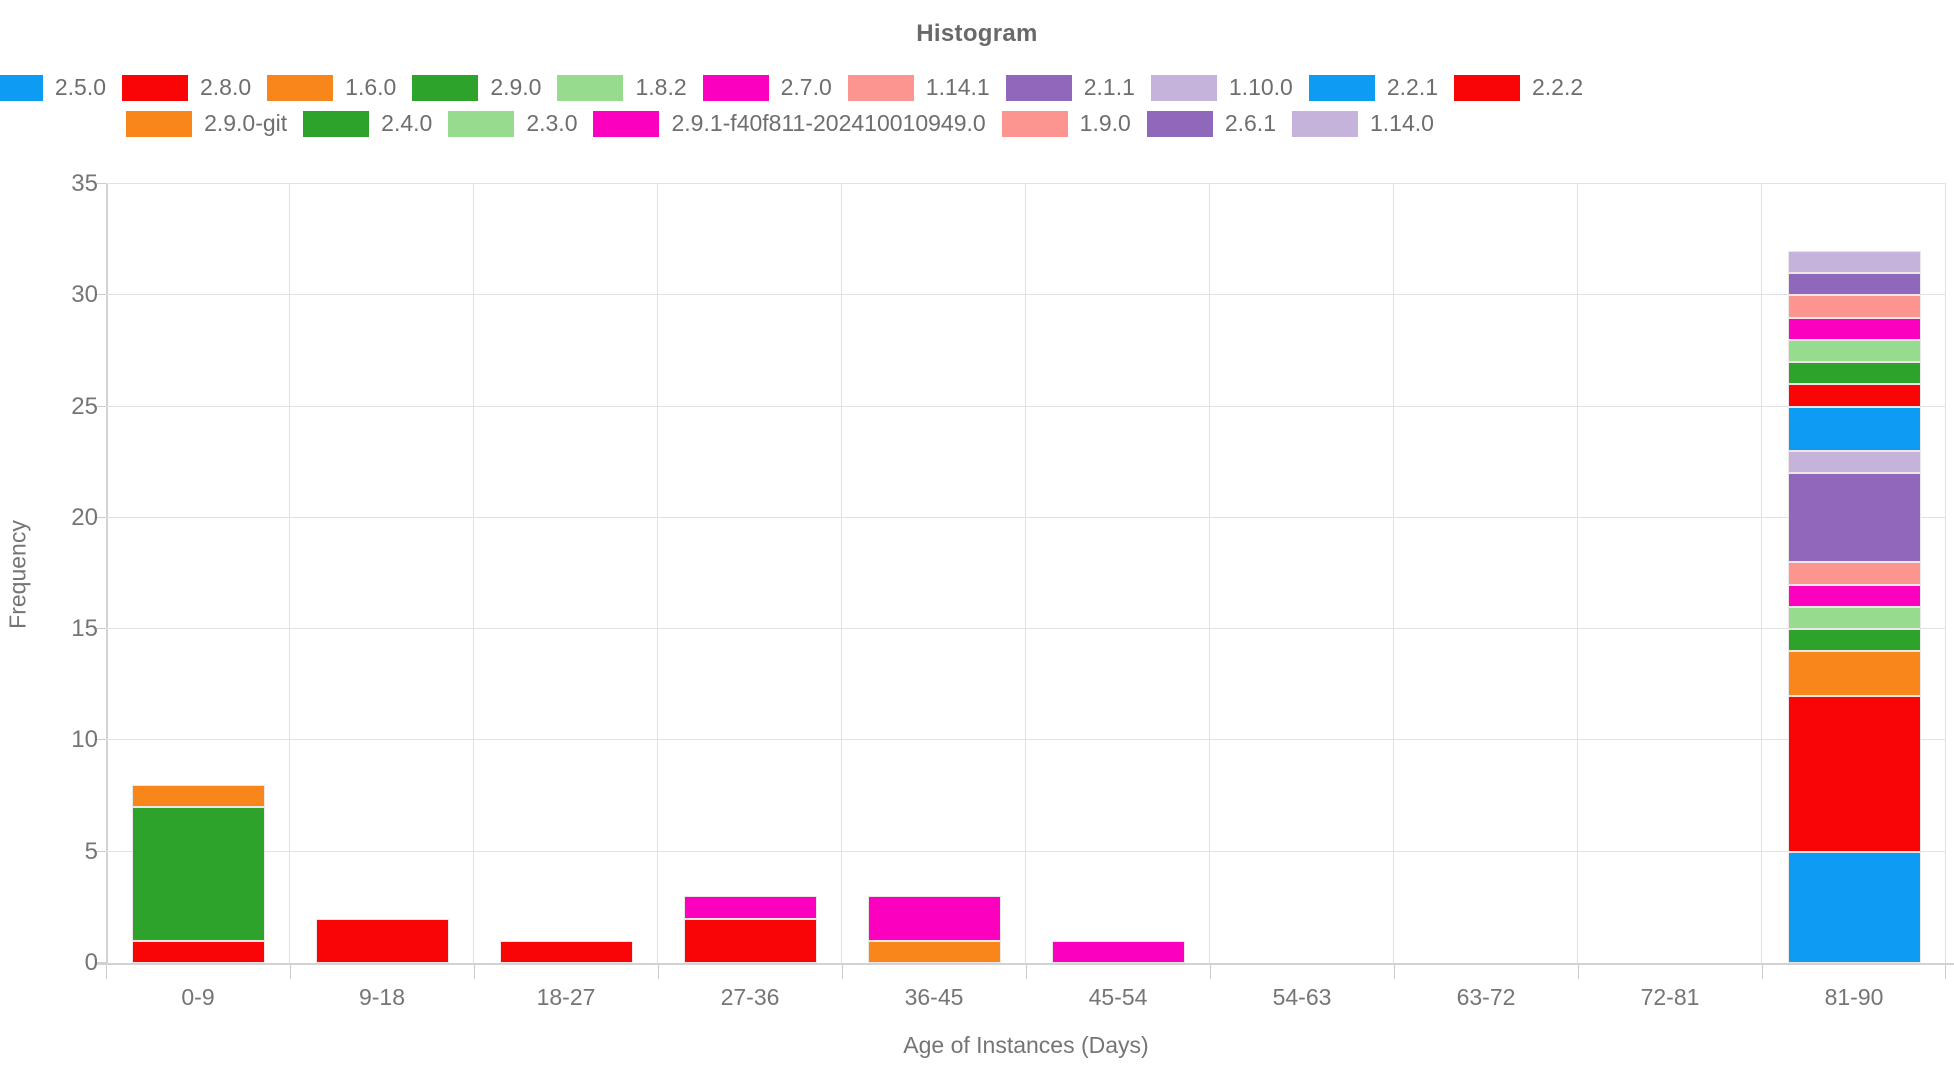 Image resolution: width=1954 pixels, height=1086 pixels. I want to click on legend-item-2.9.0: 2.9.0, so click(476, 87).